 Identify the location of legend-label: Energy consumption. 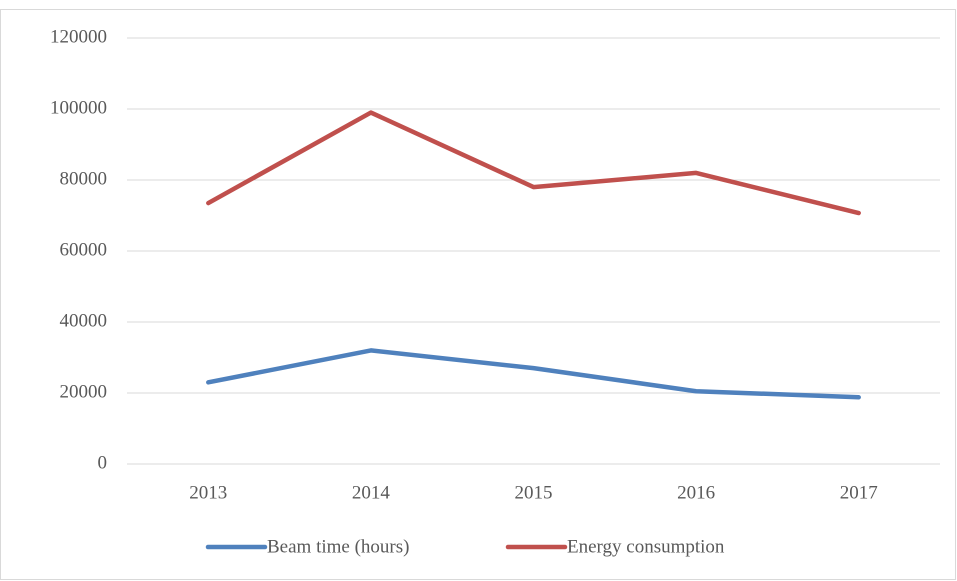
(646, 546).